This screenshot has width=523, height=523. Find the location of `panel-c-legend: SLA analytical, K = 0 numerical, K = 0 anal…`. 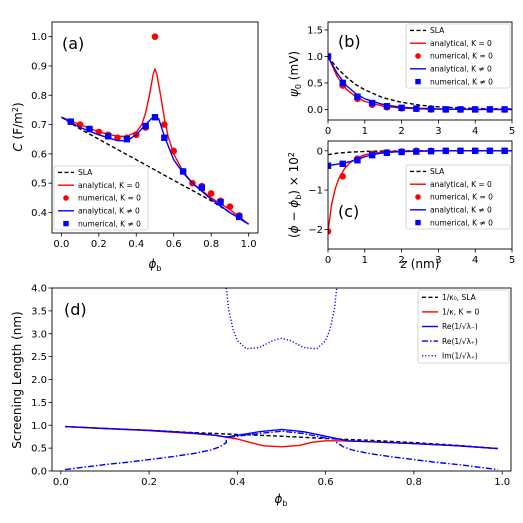

panel-c-legend: SLA analytical, K = 0 numerical, K = 0 anal… is located at coordinates (458, 197).